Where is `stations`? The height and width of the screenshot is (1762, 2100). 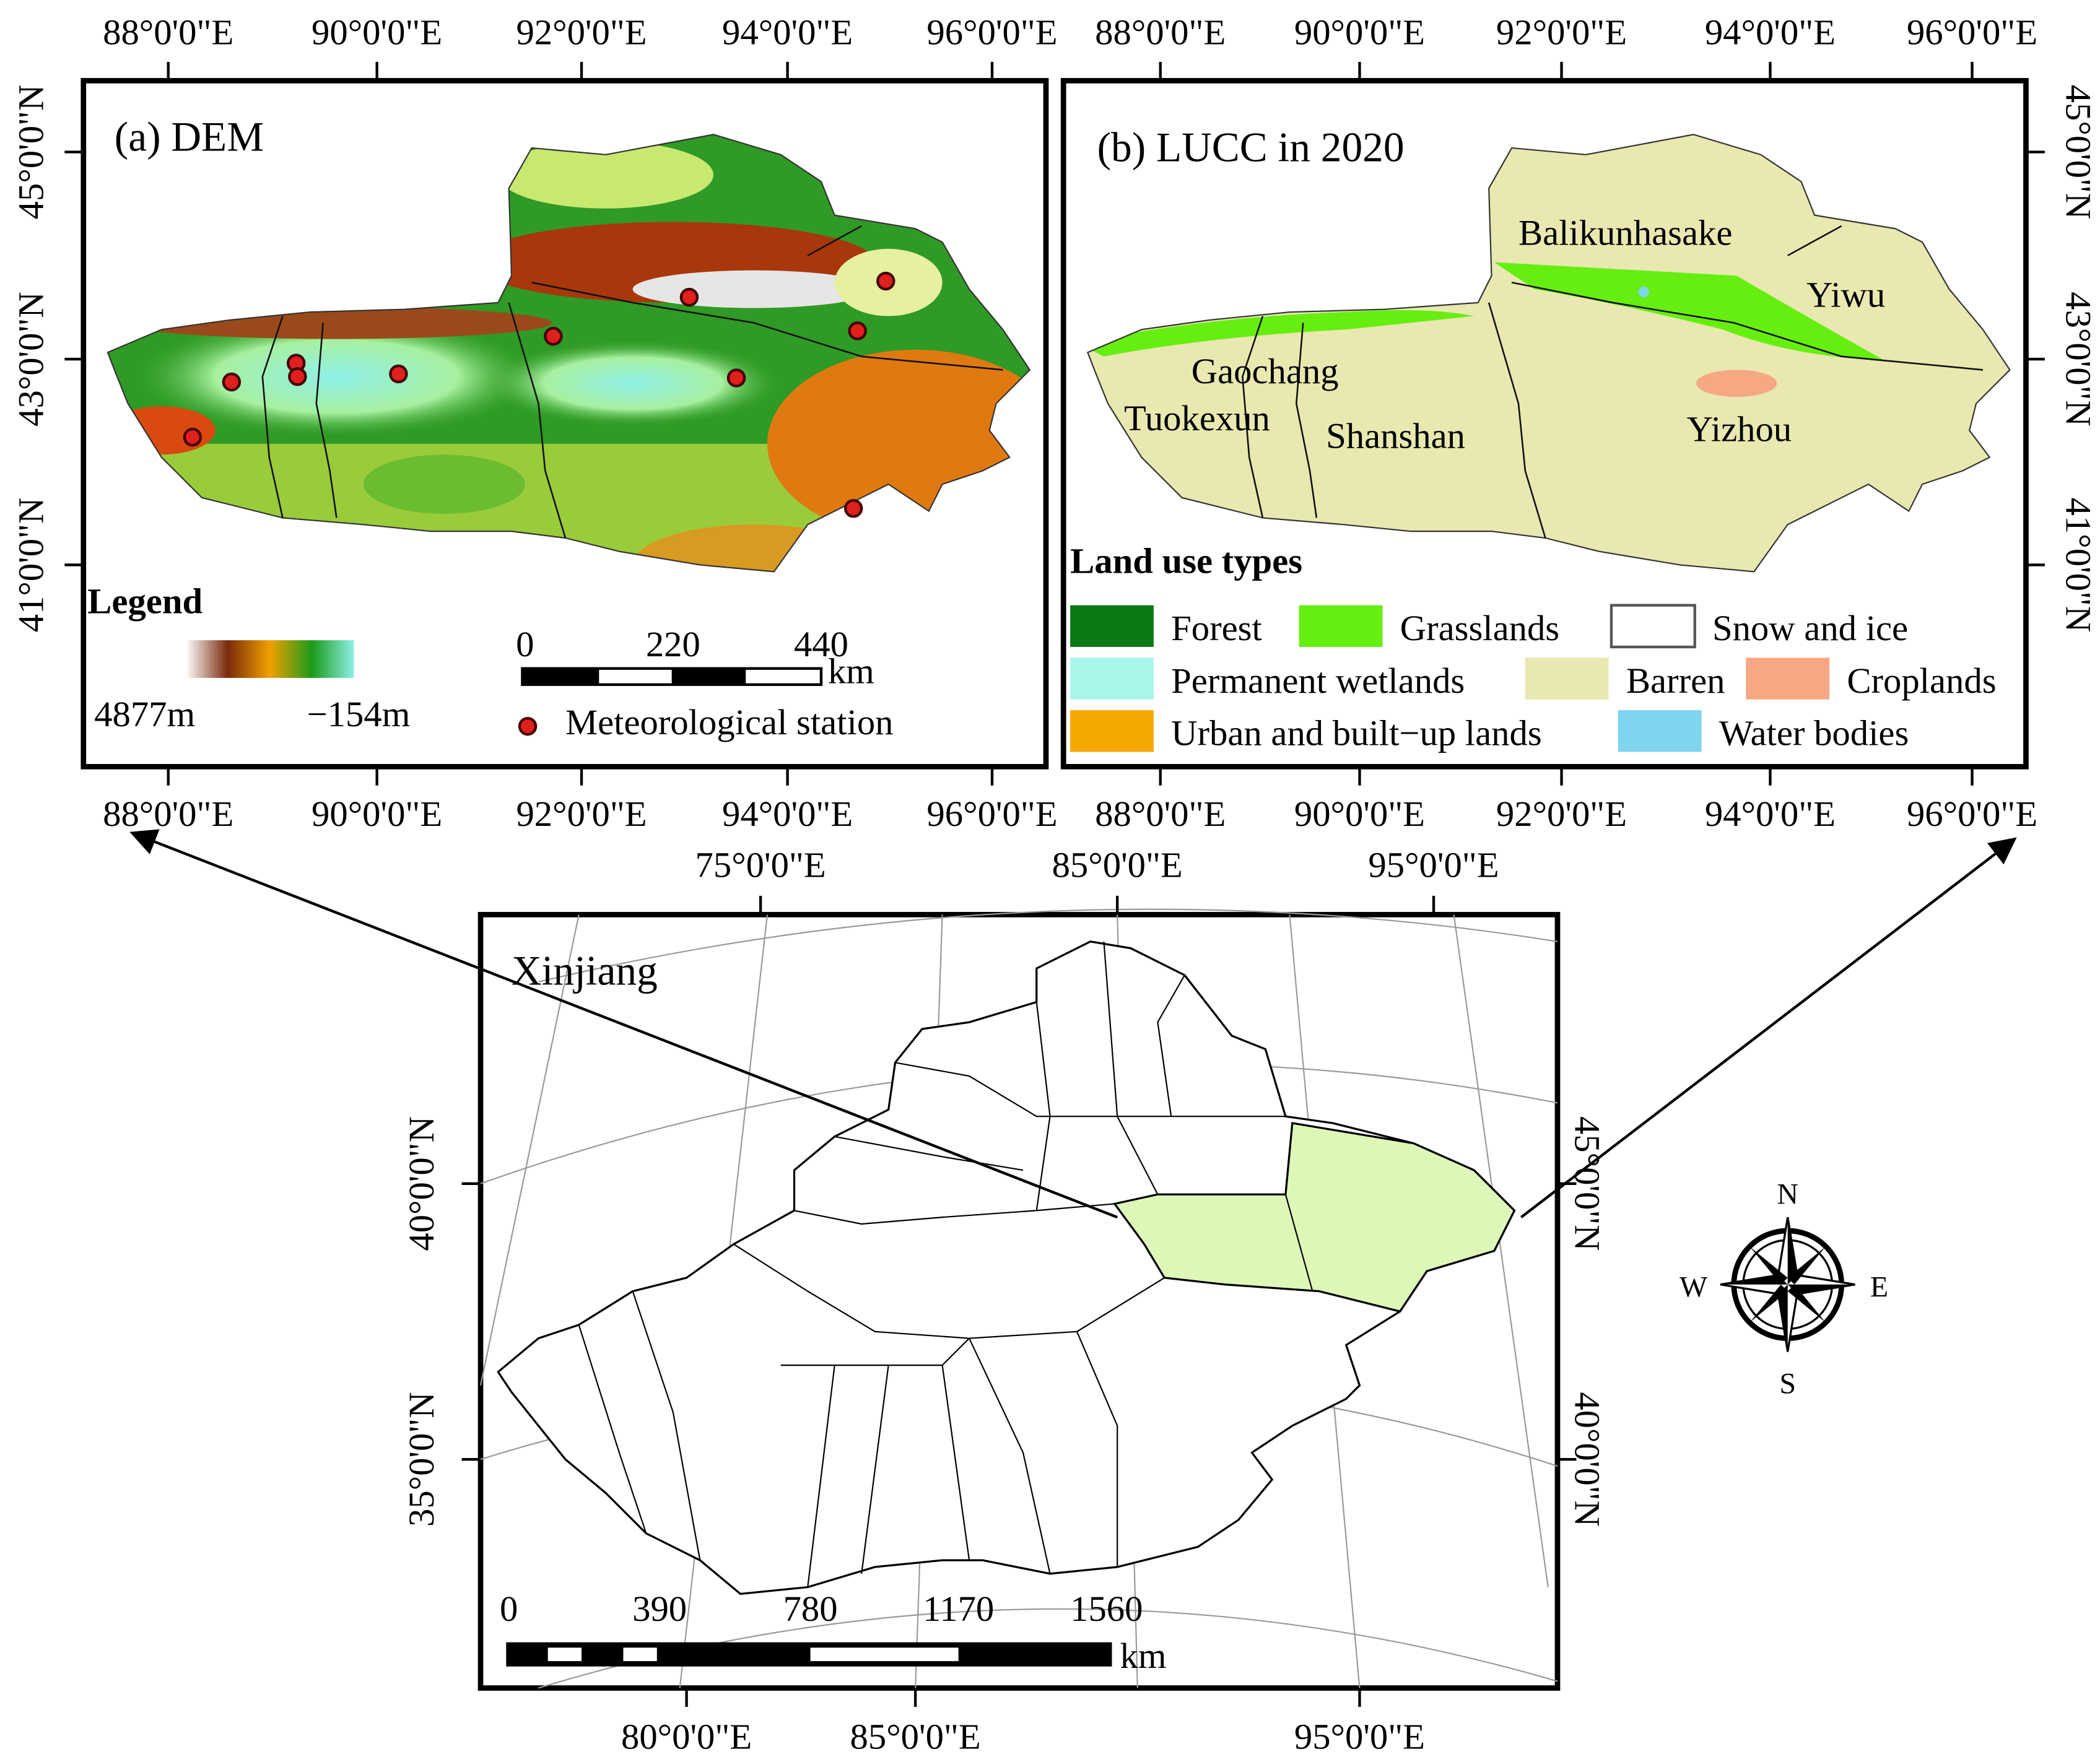 stations is located at coordinates (539, 394).